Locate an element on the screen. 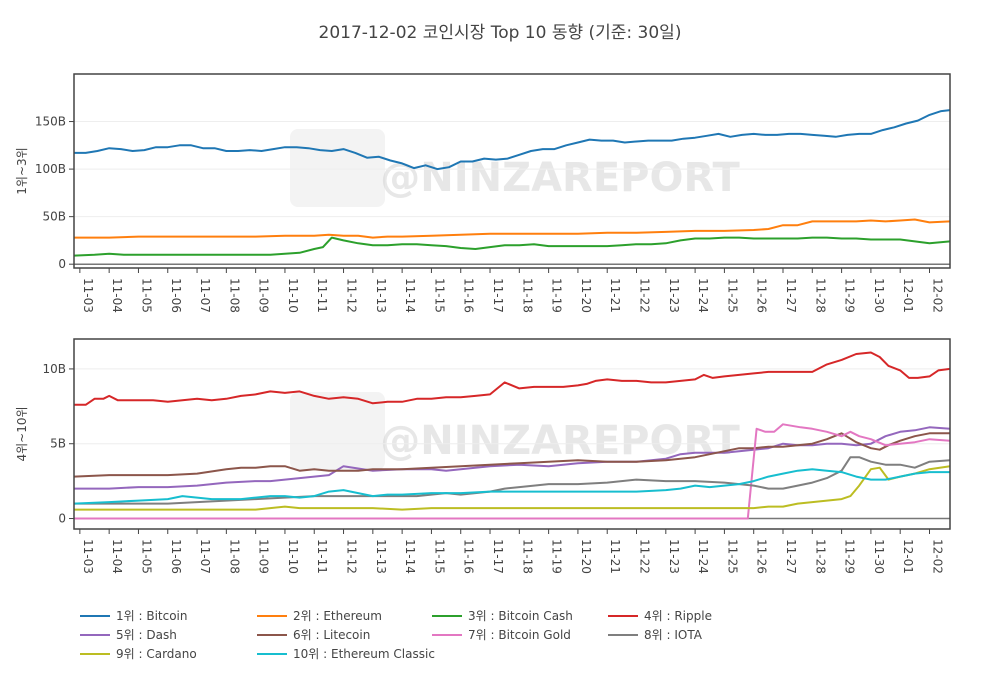 The height and width of the screenshot is (680, 1000). legend-item: 2위 : Ethereum is located at coordinates (319, 616).